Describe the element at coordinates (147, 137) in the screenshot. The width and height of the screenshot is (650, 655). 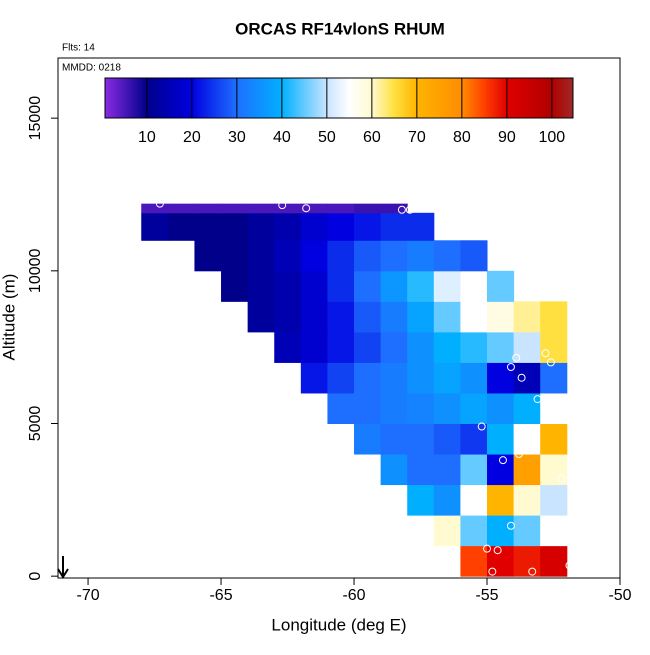
I see `colorbar-tick-label: 10` at that location.